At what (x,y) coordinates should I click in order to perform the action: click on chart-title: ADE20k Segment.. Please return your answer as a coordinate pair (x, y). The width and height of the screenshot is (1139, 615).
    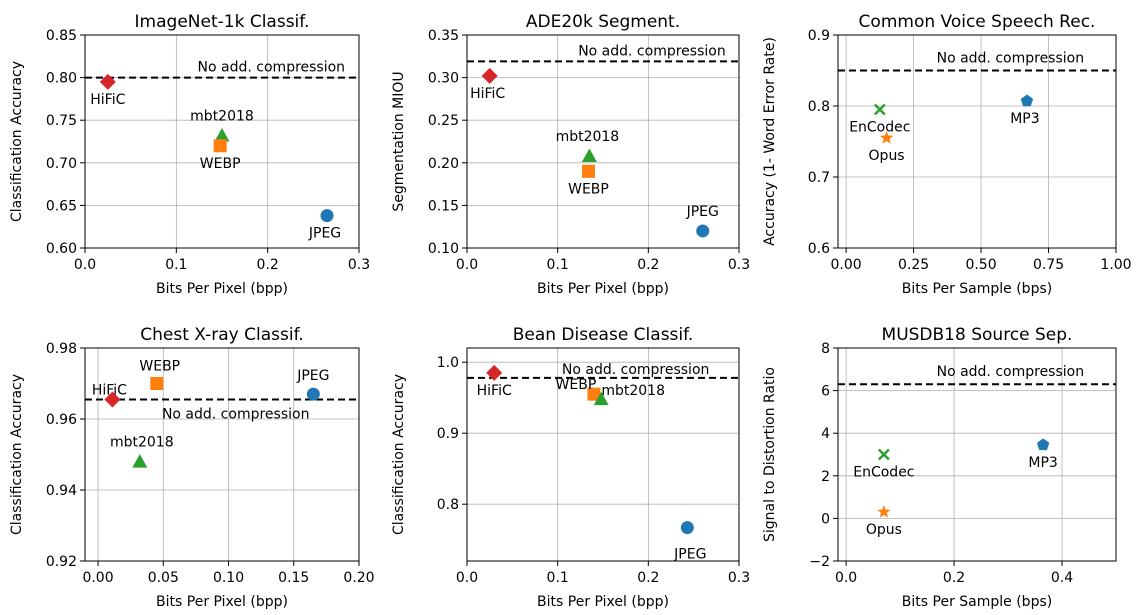
    Looking at the image, I should click on (603, 22).